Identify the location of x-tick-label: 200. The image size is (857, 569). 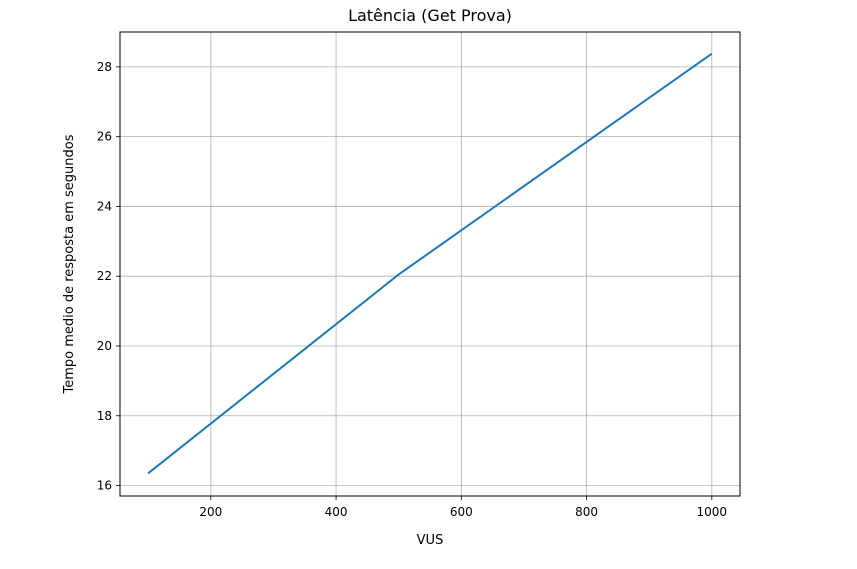
(210, 512).